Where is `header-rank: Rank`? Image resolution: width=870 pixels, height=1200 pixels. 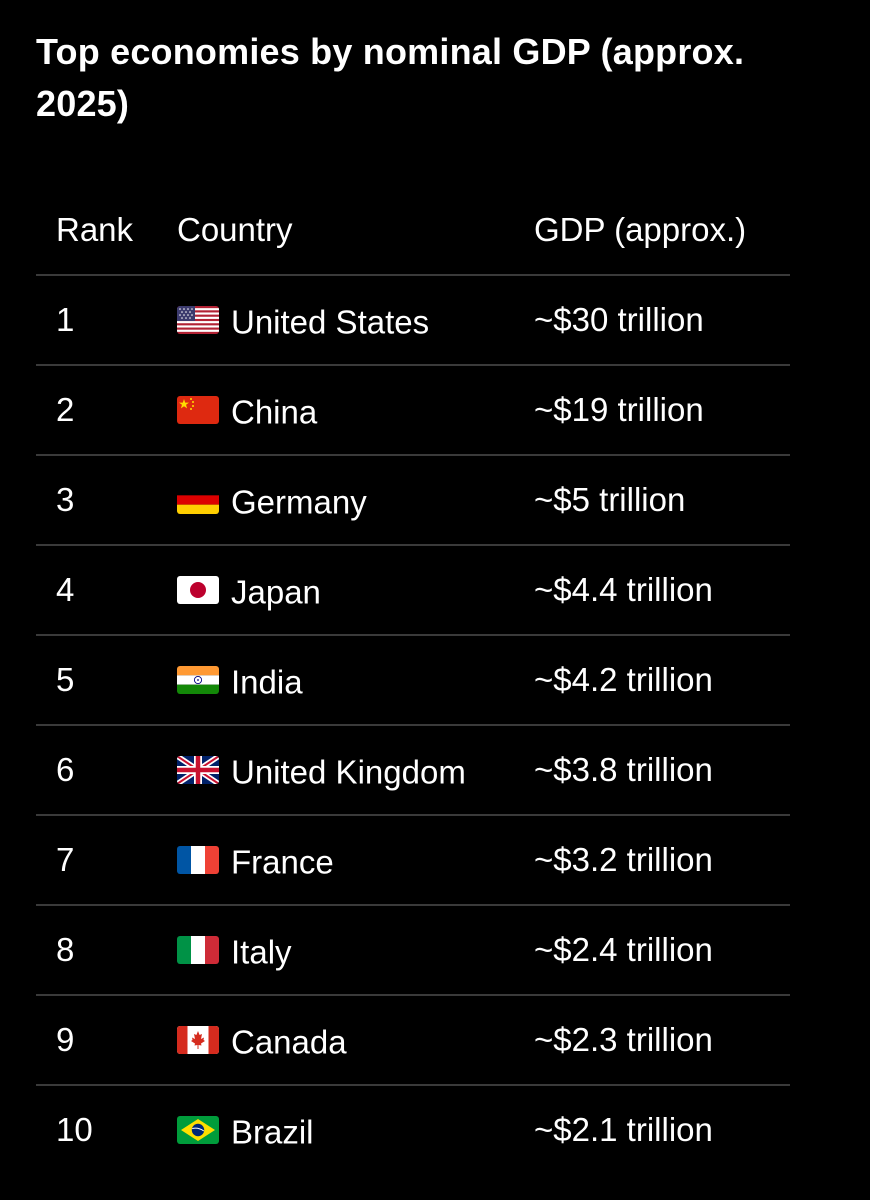 header-rank: Rank is located at coordinates (95, 229).